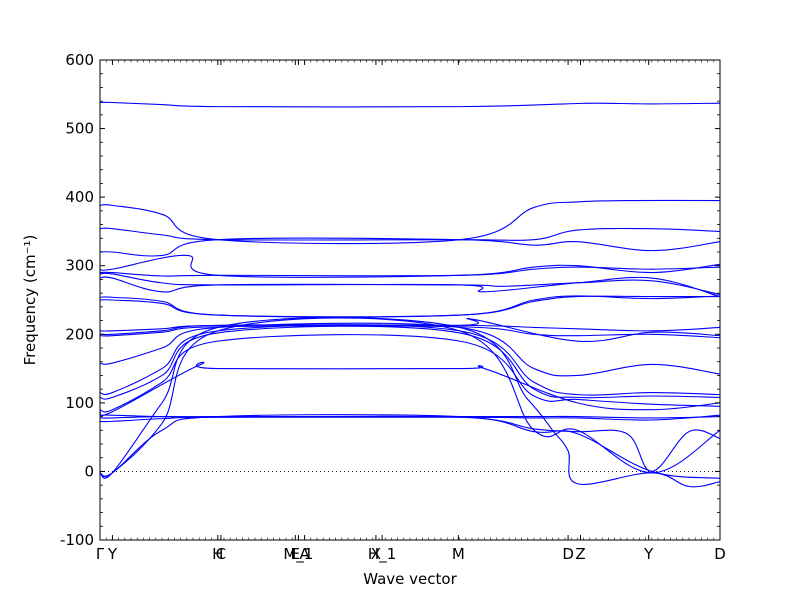 The image size is (800, 600). I want to click on y-tick-label: 400, so click(79, 197).